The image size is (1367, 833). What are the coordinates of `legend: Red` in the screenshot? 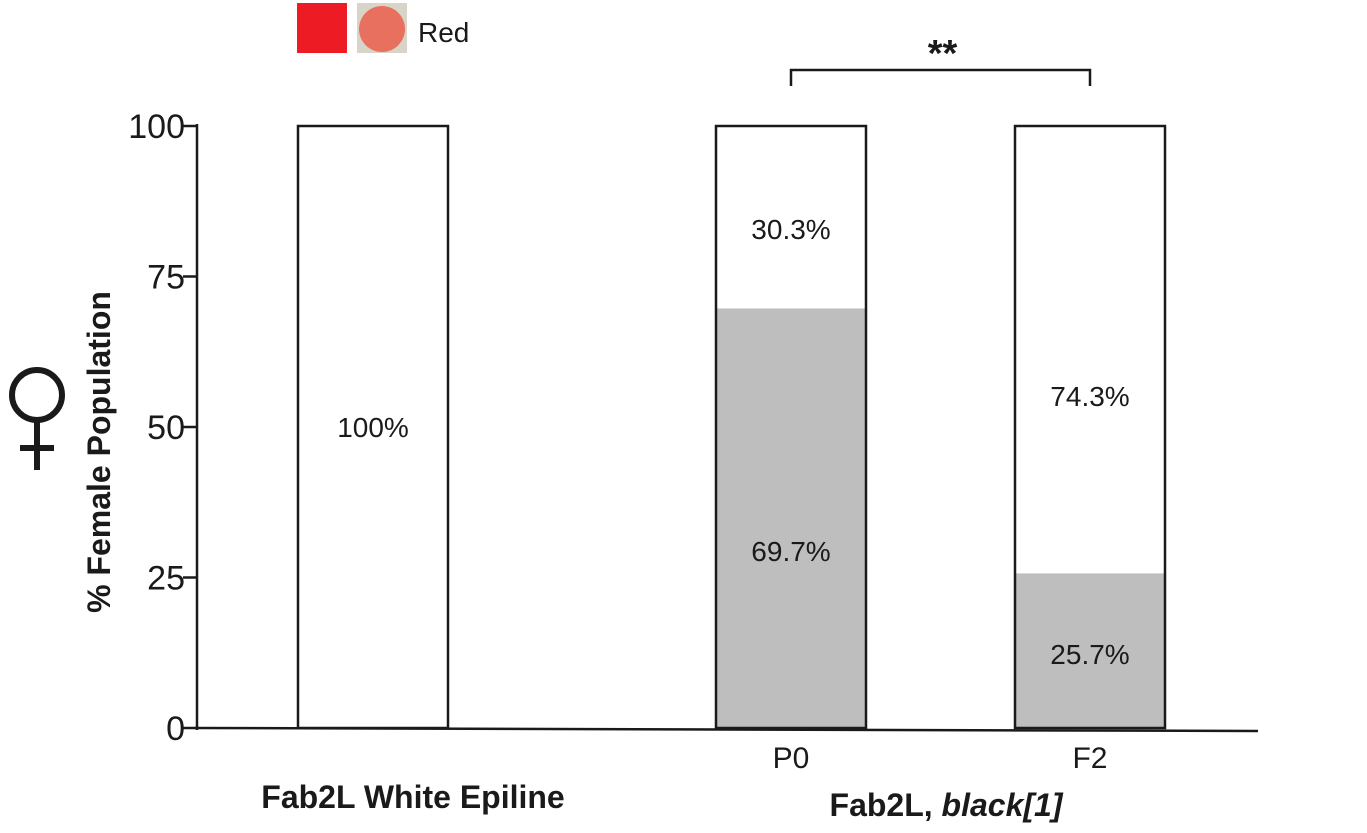 It's located at (383, 28).